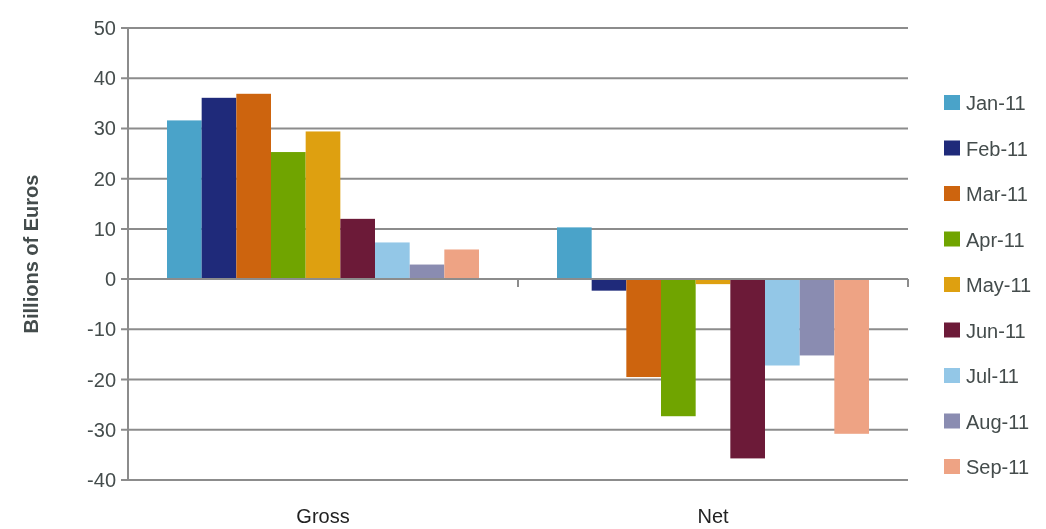  What do you see at coordinates (996, 103) in the screenshot?
I see `legend-label: Jan-11` at bounding box center [996, 103].